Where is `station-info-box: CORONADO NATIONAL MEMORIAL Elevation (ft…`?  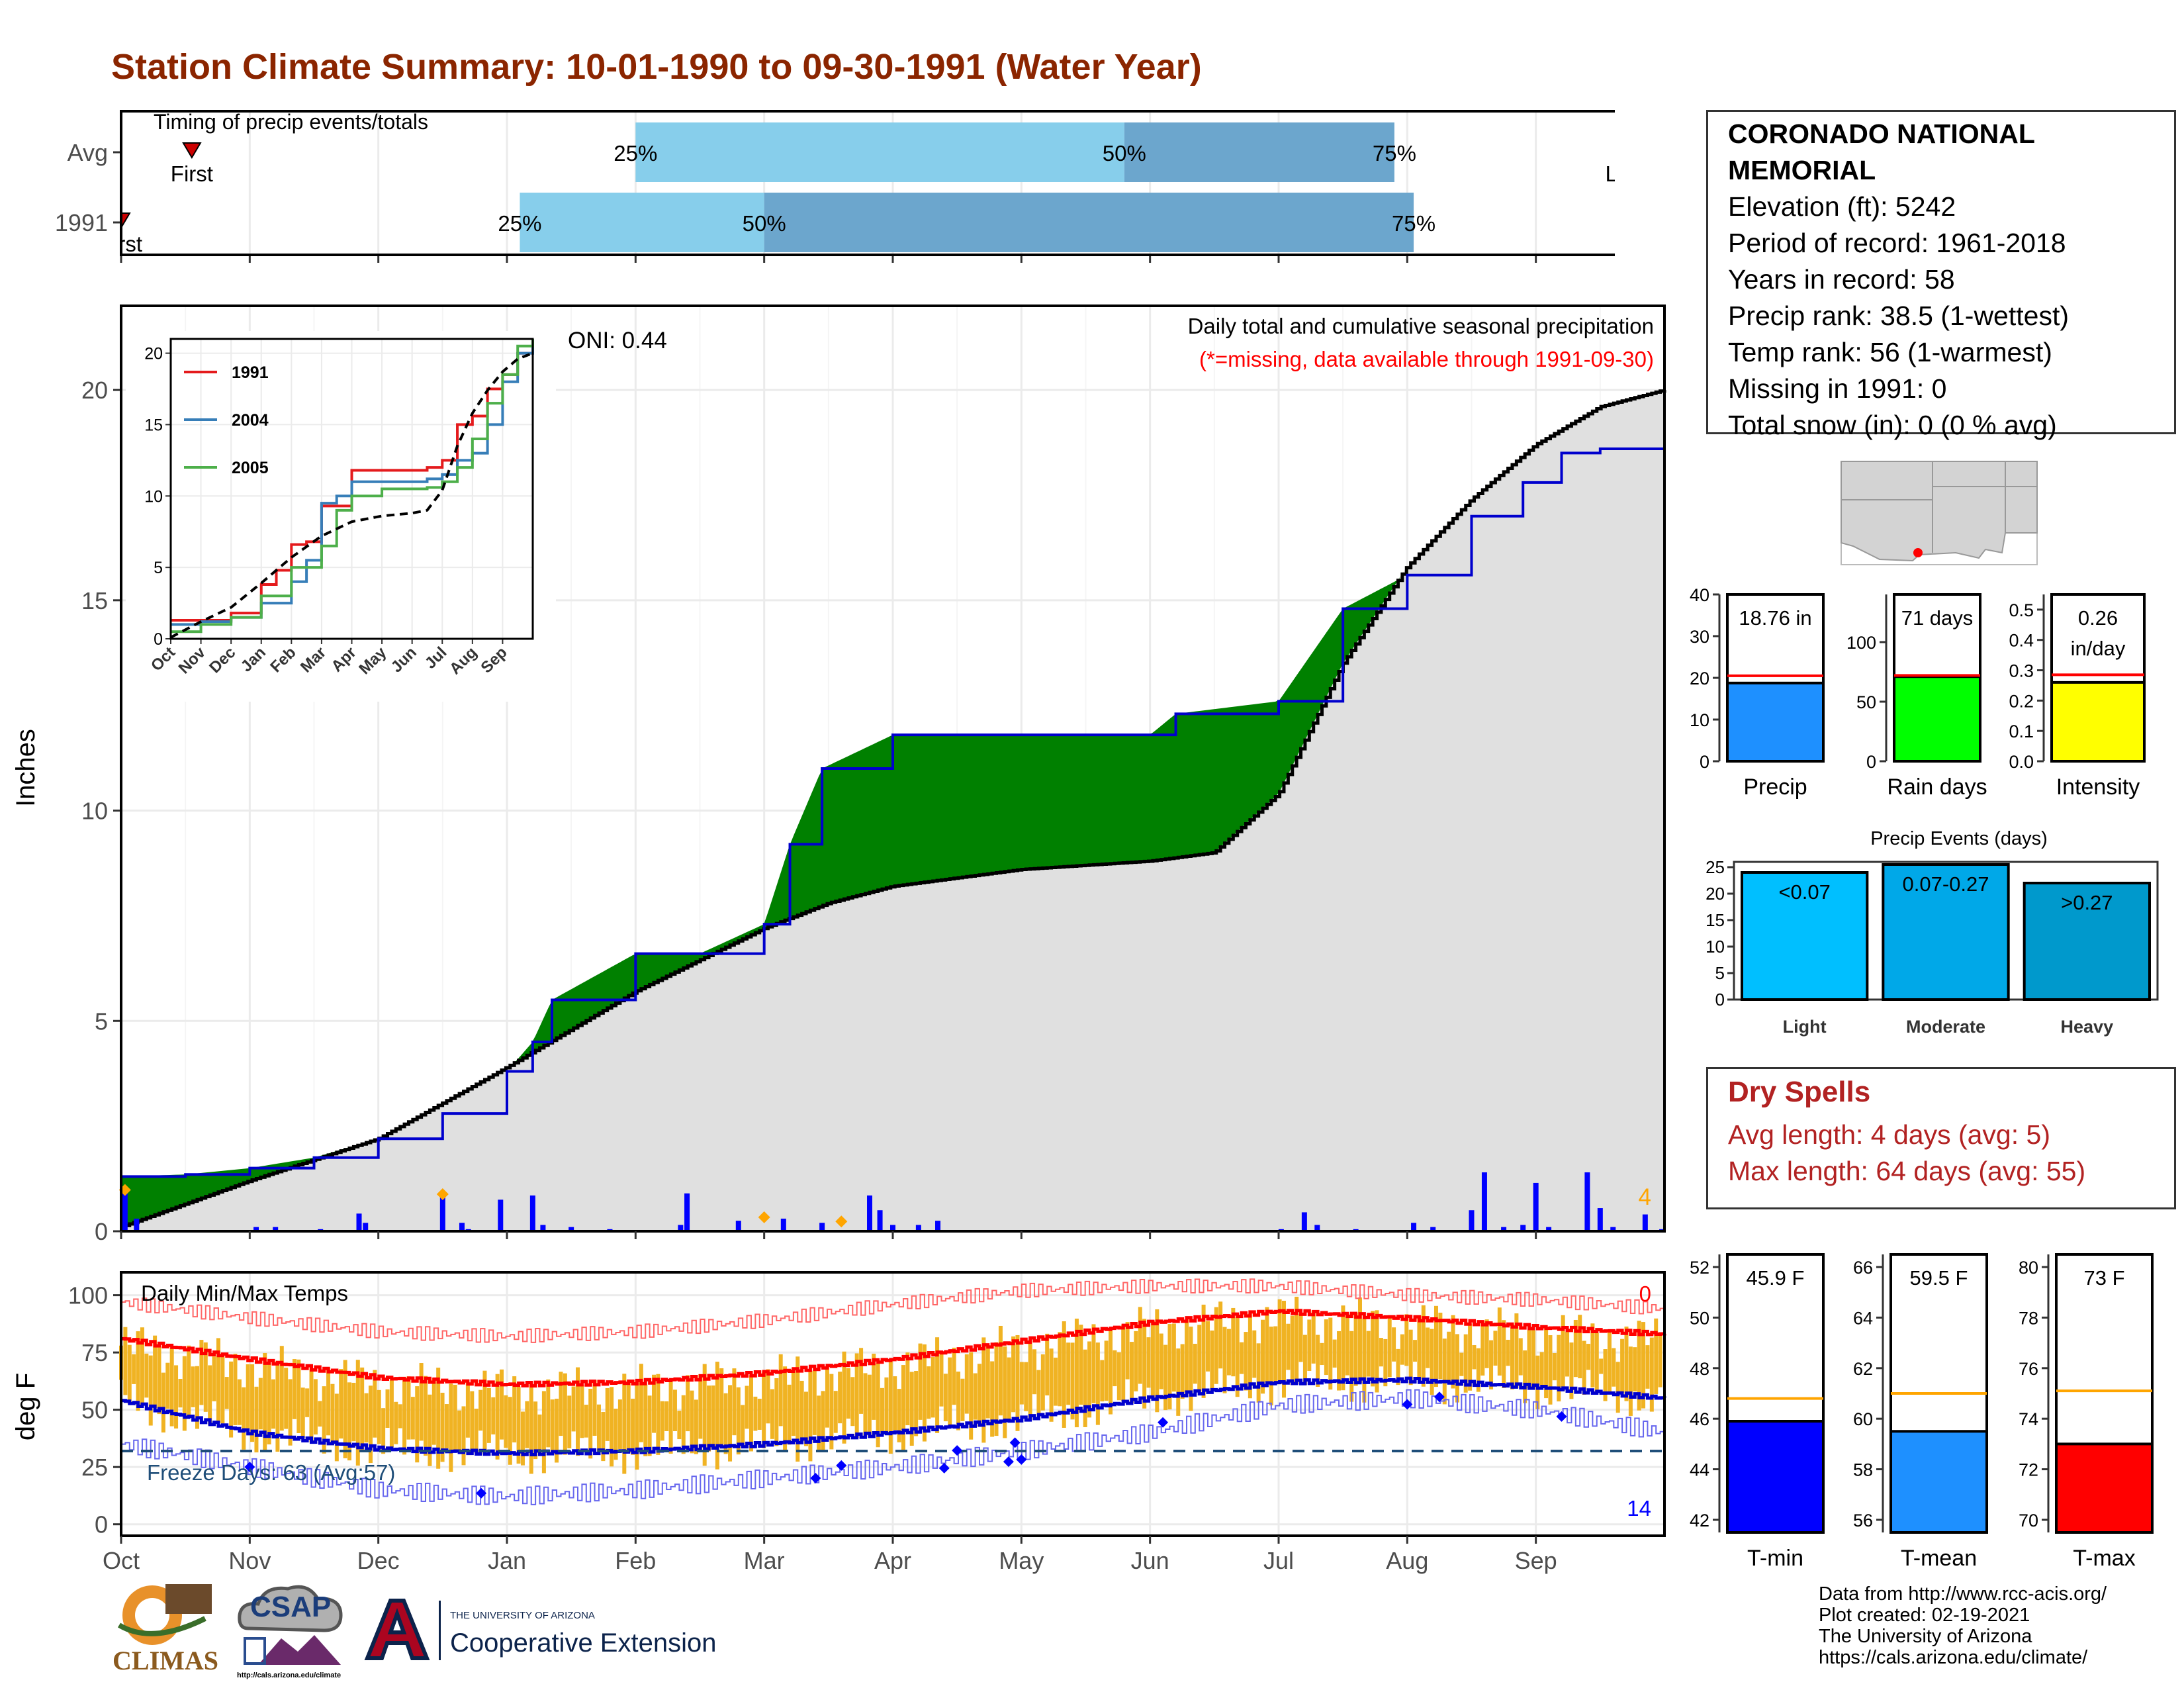
station-info-box: CORONADO NATIONAL MEMORIAL Elevation (ft… is located at coordinates (1941, 275).